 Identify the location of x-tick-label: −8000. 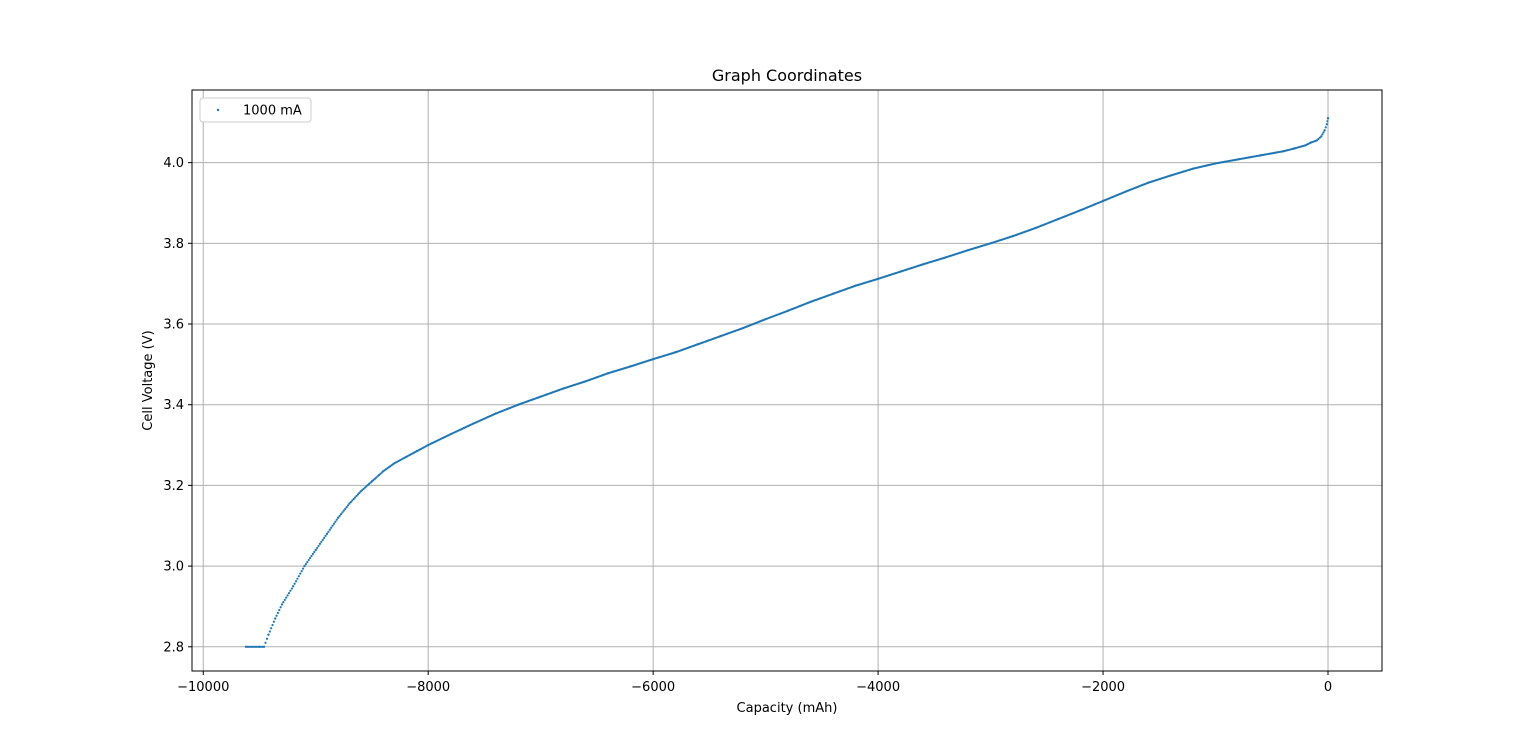
(428, 687).